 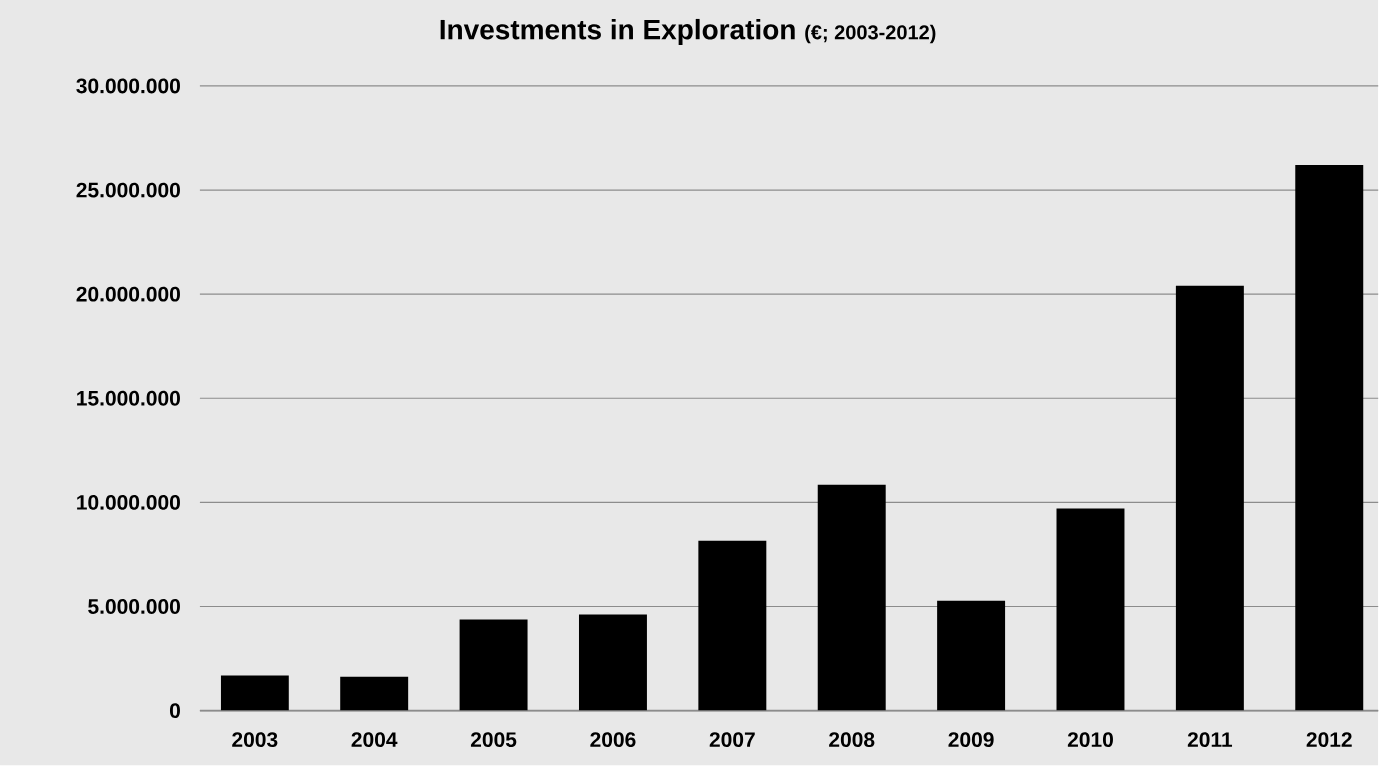 What do you see at coordinates (852, 740) in the screenshot?
I see `x-tick-label: 2008` at bounding box center [852, 740].